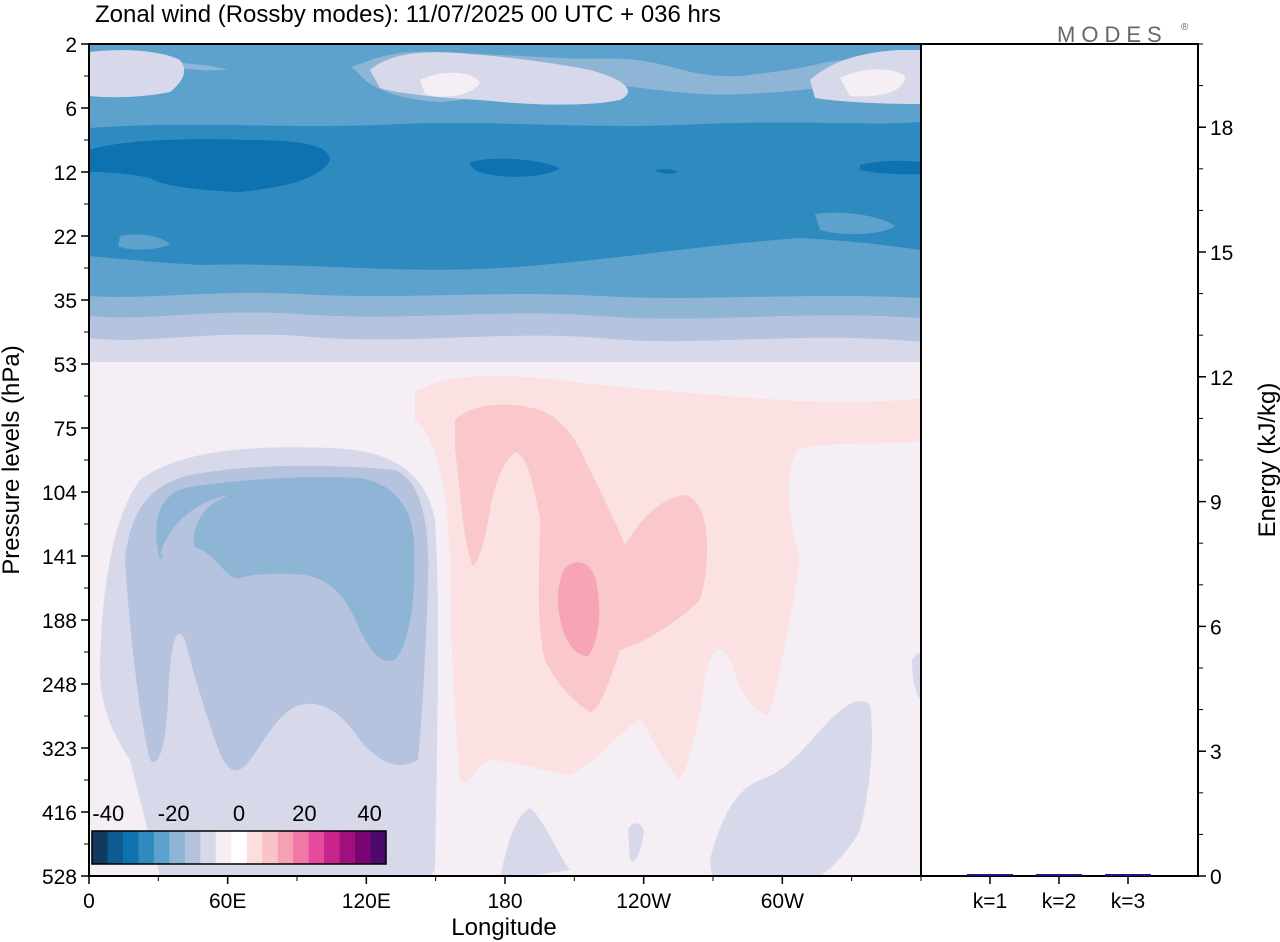 This screenshot has width=1280, height=942. What do you see at coordinates (227, 901) in the screenshot?
I see `x-tick-label: 60E` at bounding box center [227, 901].